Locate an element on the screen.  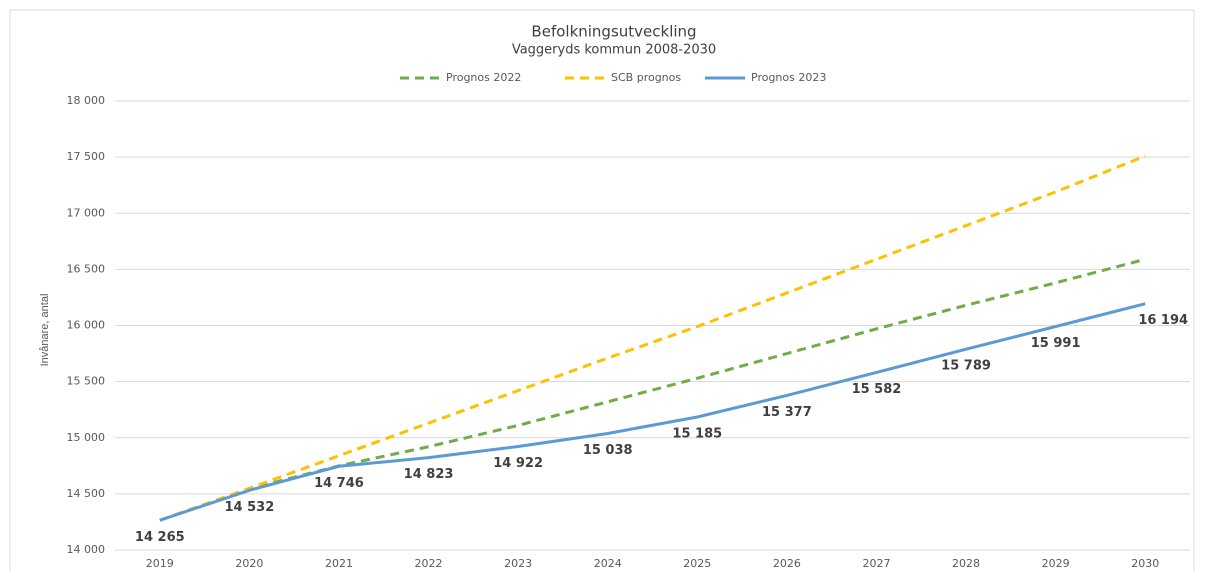
x-tick-label: 2020 is located at coordinates (249, 563).